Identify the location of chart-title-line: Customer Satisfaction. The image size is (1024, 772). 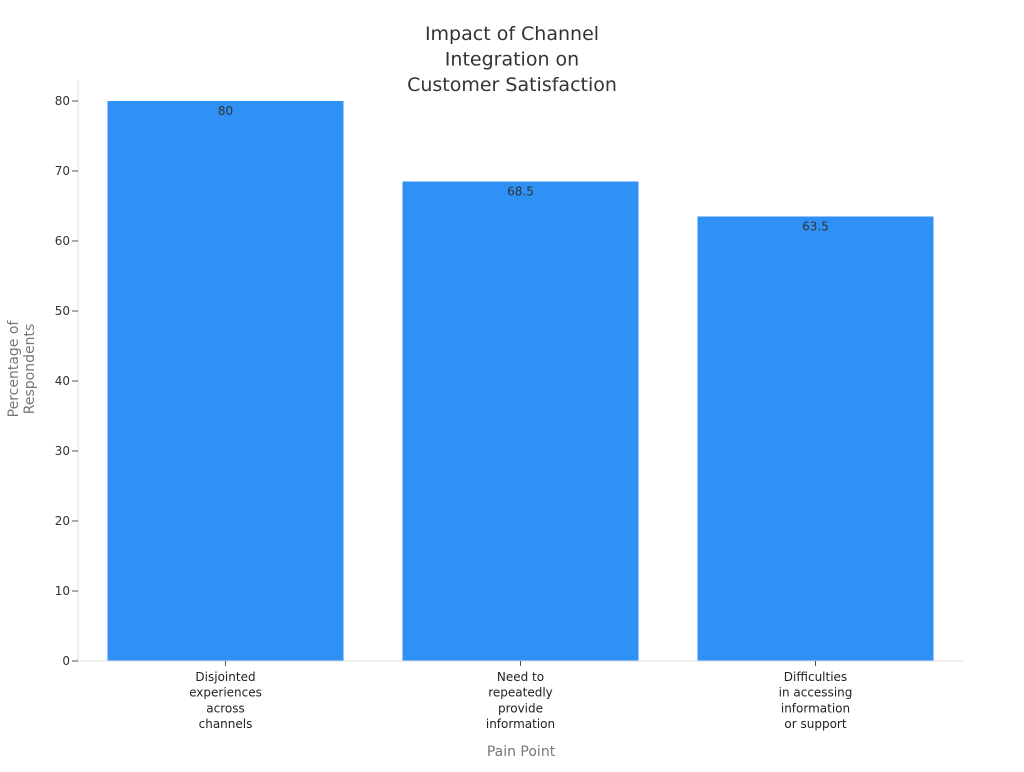
(512, 85).